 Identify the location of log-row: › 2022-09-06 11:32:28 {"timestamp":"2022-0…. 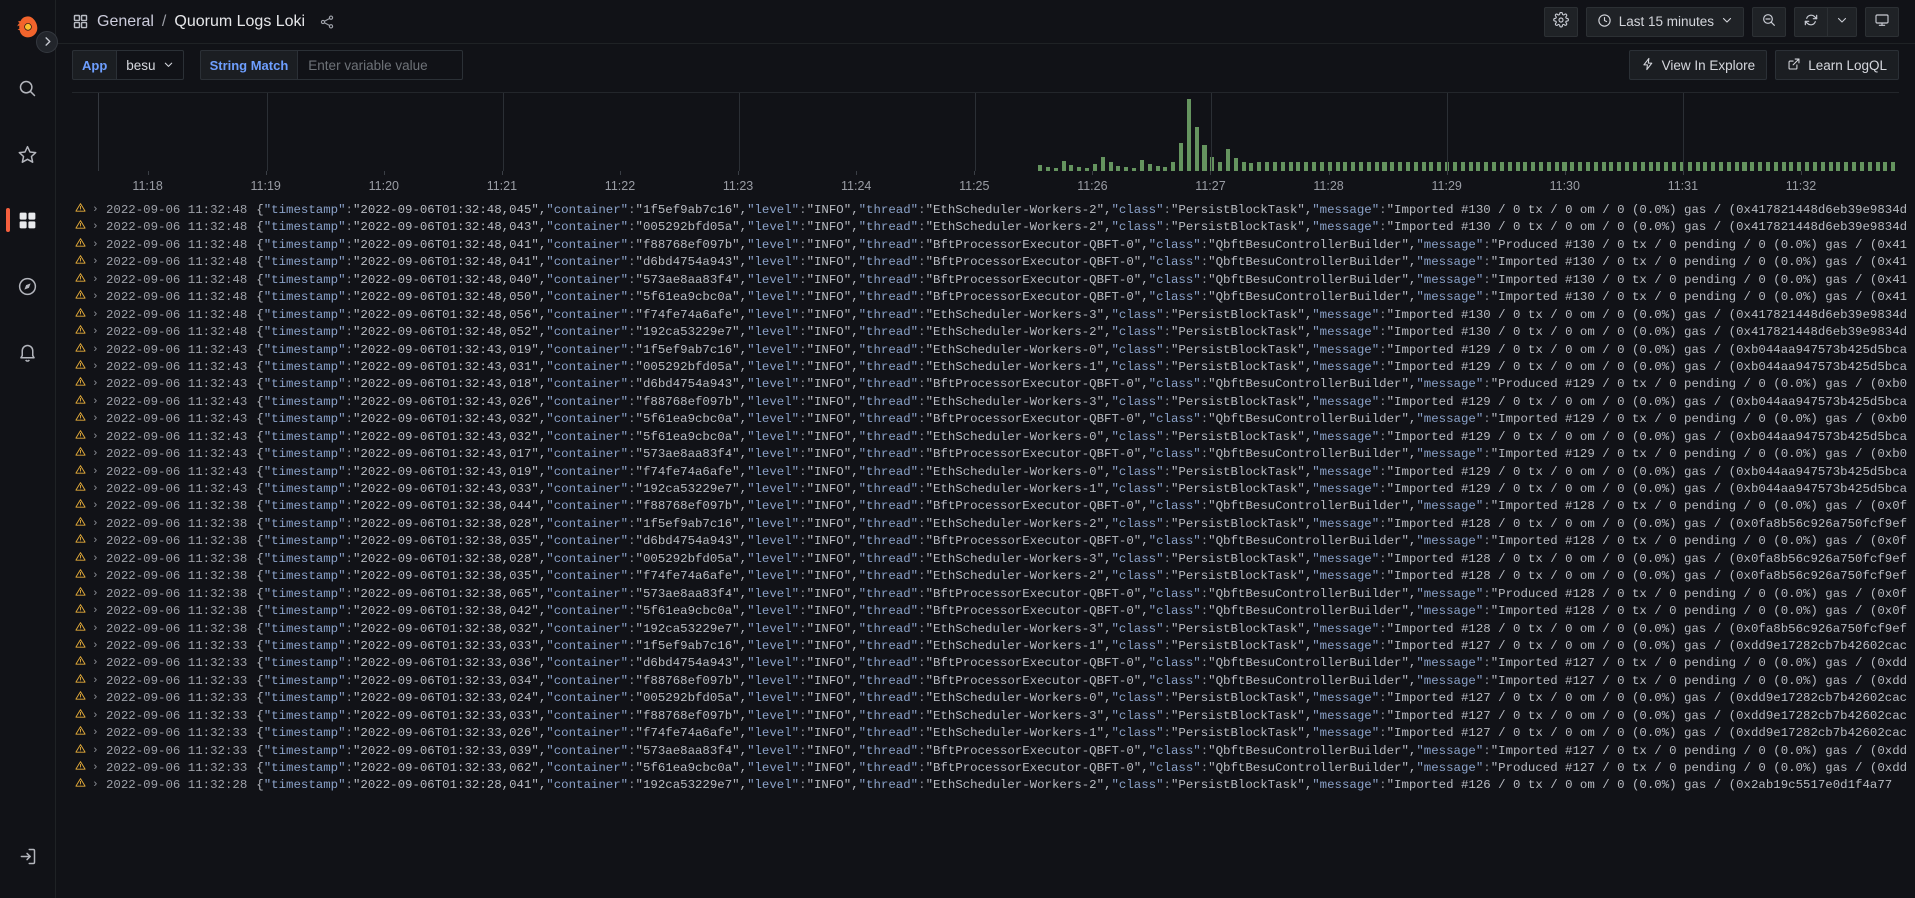
(985, 785).